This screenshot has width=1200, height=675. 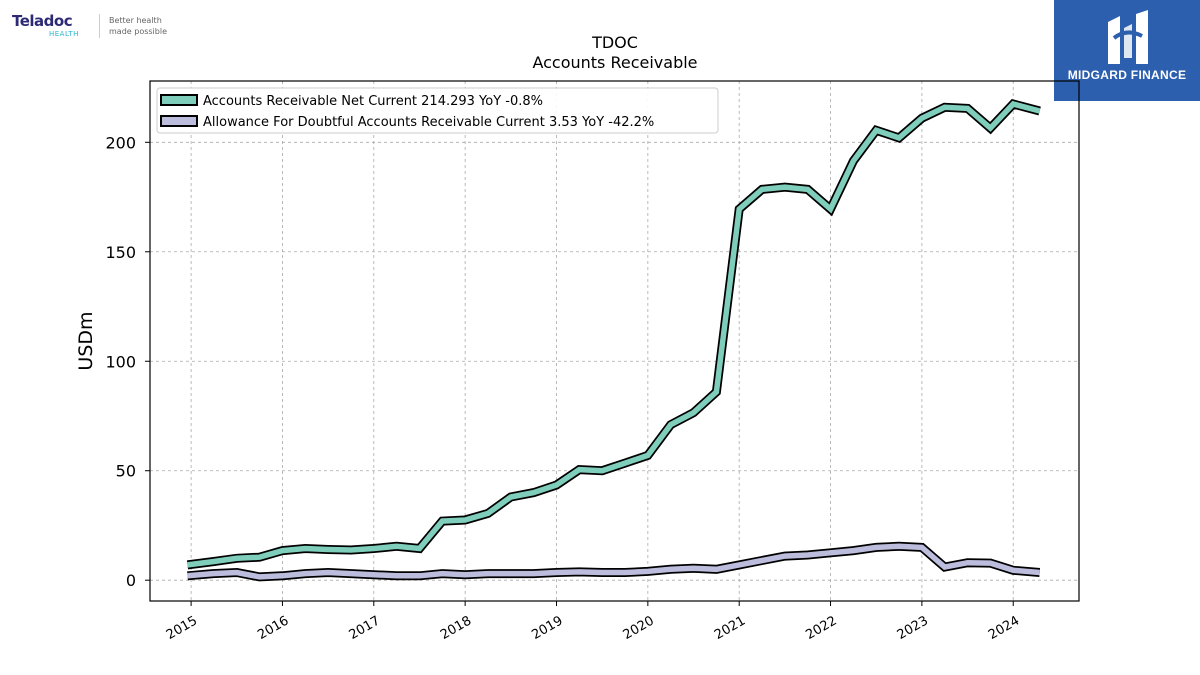 What do you see at coordinates (135, 20) in the screenshot?
I see `teladoc-tagline-line-1: Better health` at bounding box center [135, 20].